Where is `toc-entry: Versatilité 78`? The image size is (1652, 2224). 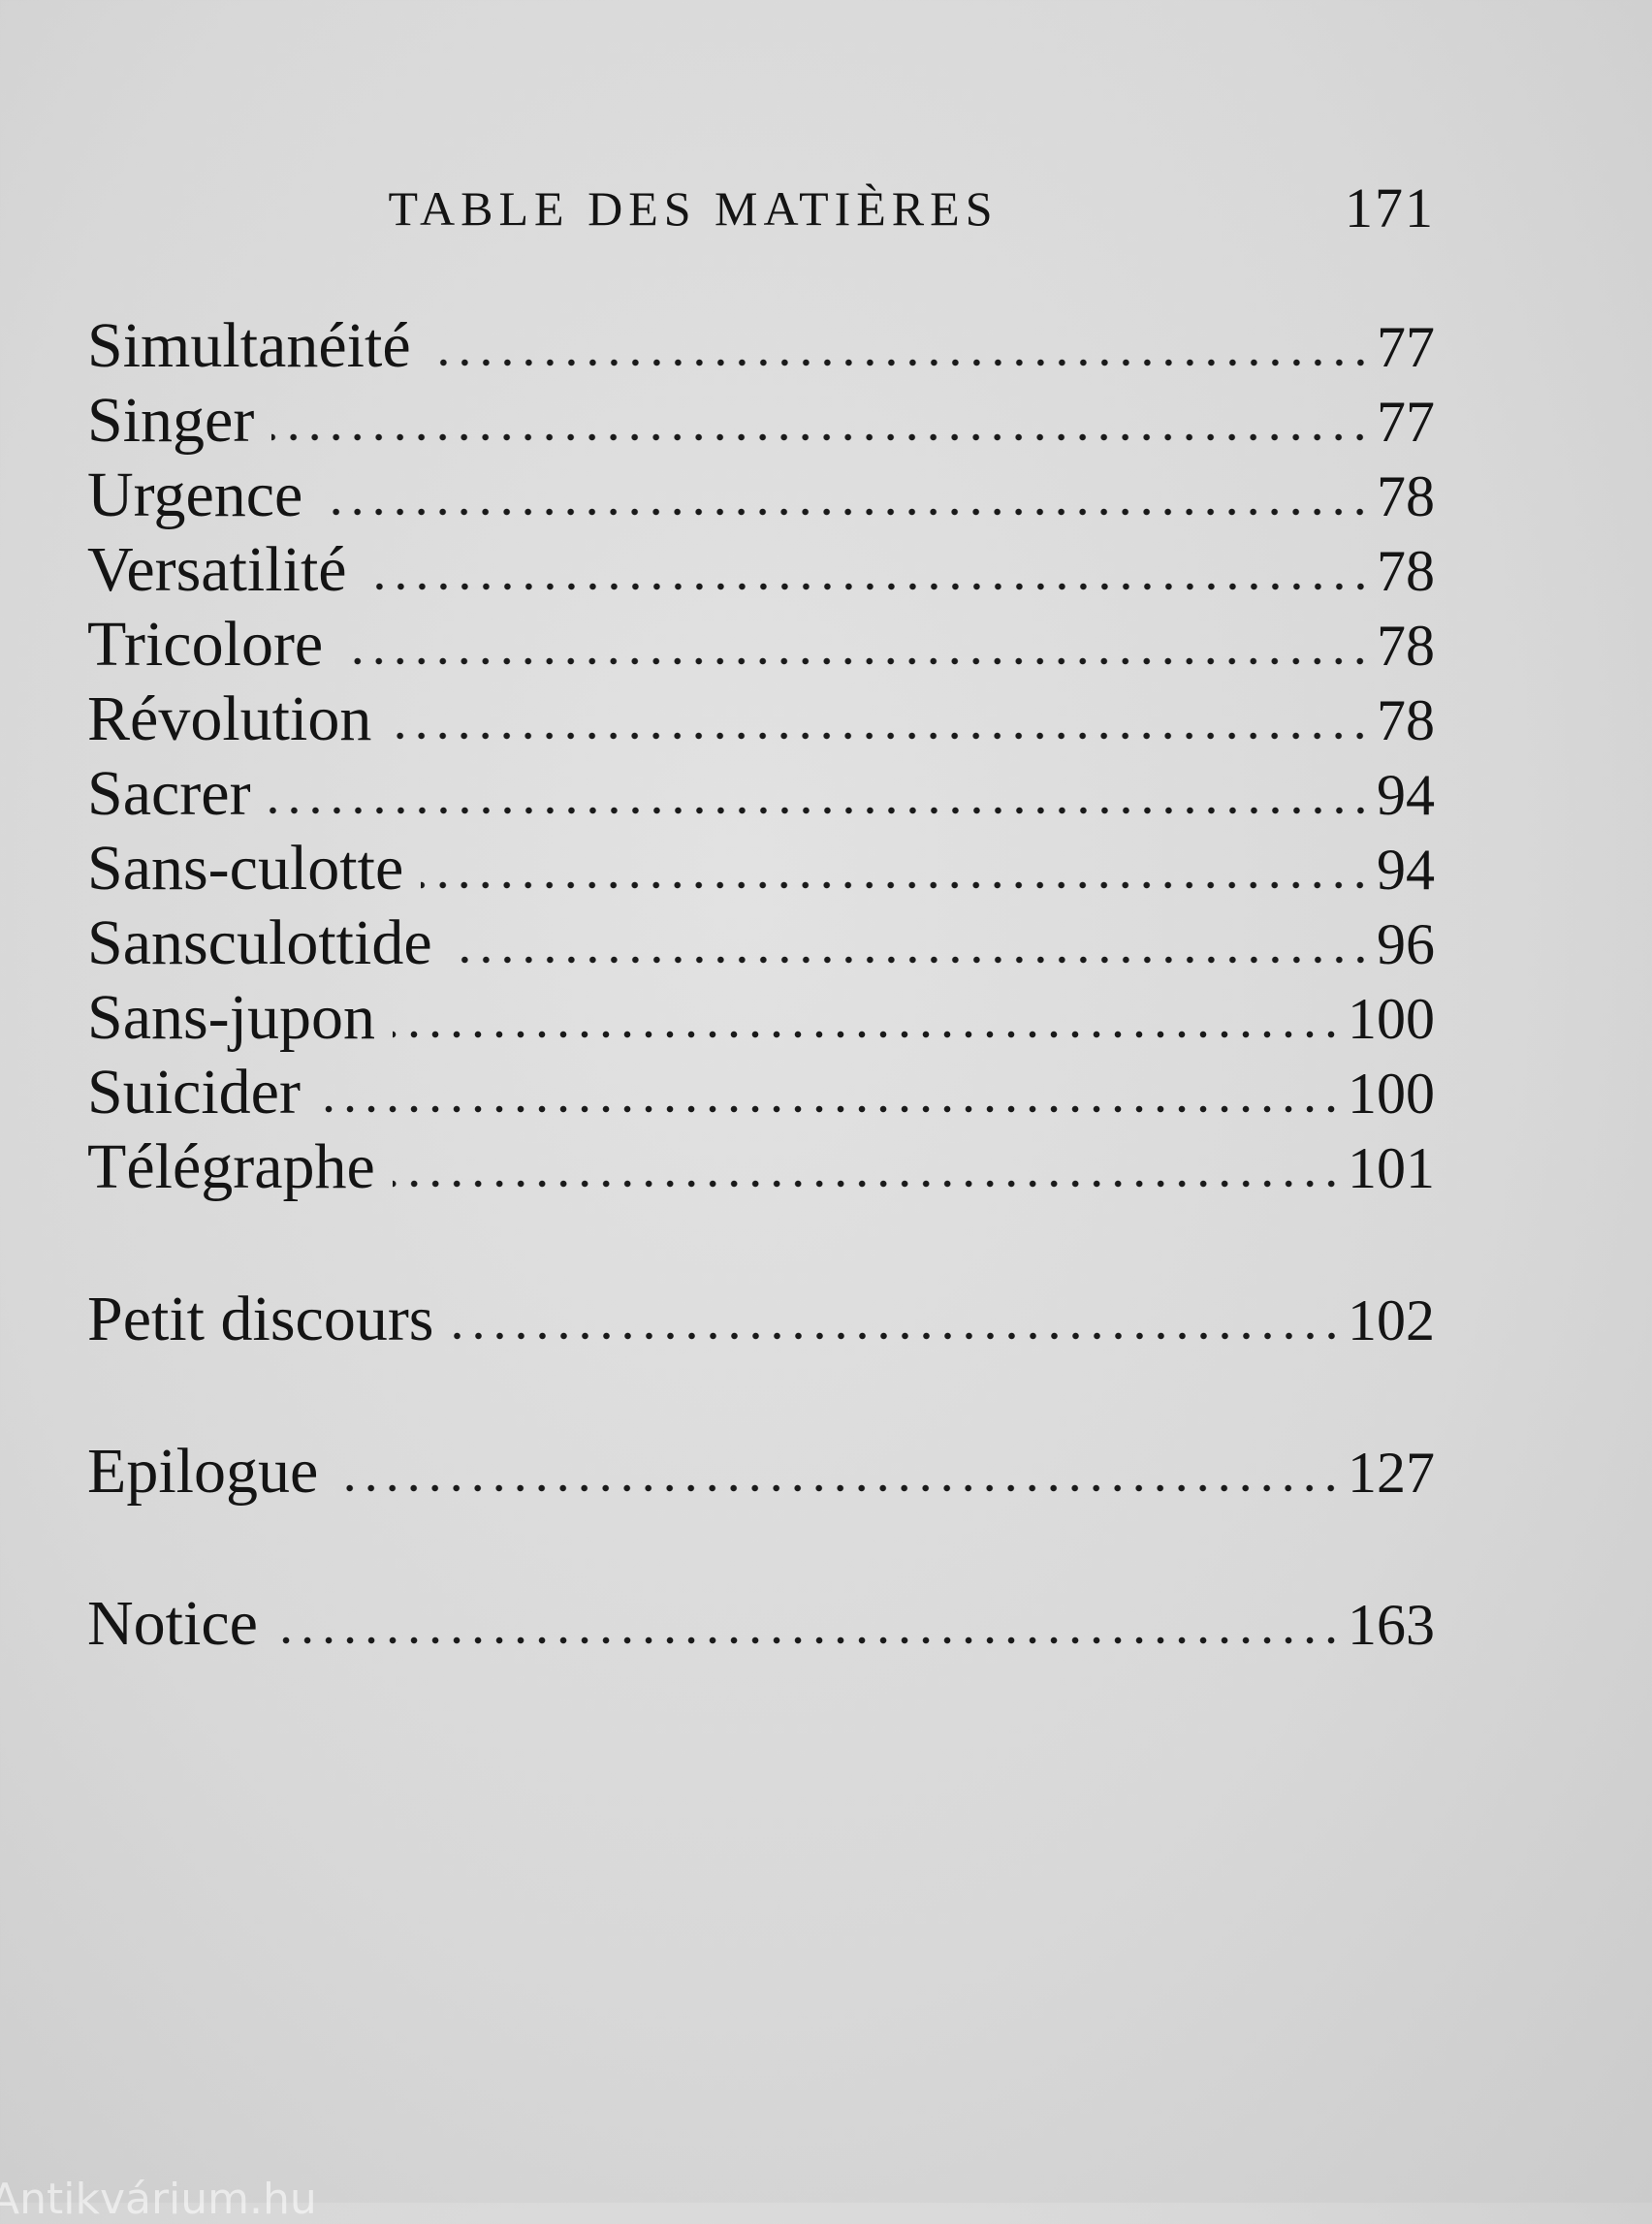 toc-entry: Versatilité 78 is located at coordinates (761, 569).